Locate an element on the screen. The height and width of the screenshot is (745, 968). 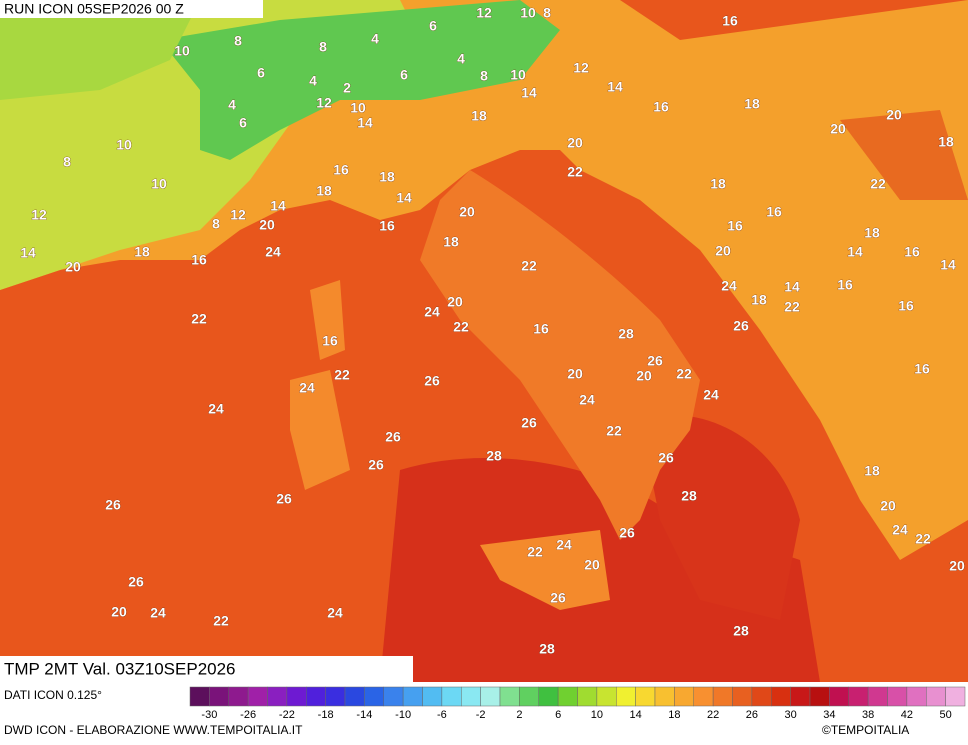
run-title: RUN ICON 05SEP2026 00 Z is located at coordinates (94, 9).